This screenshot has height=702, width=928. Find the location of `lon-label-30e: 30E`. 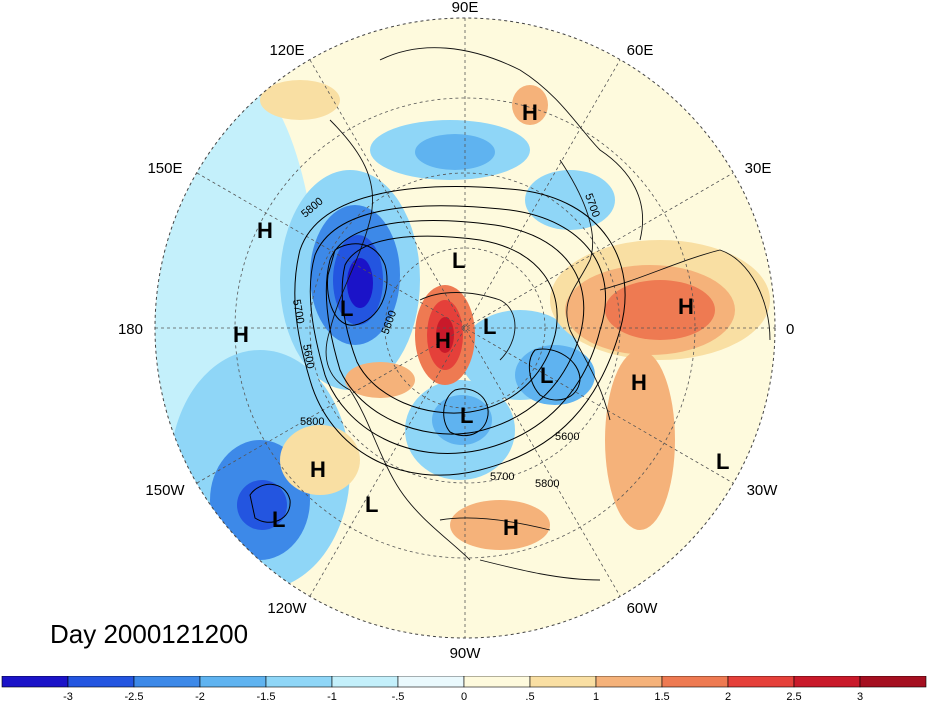

lon-label-30e: 30E is located at coordinates (758, 168).